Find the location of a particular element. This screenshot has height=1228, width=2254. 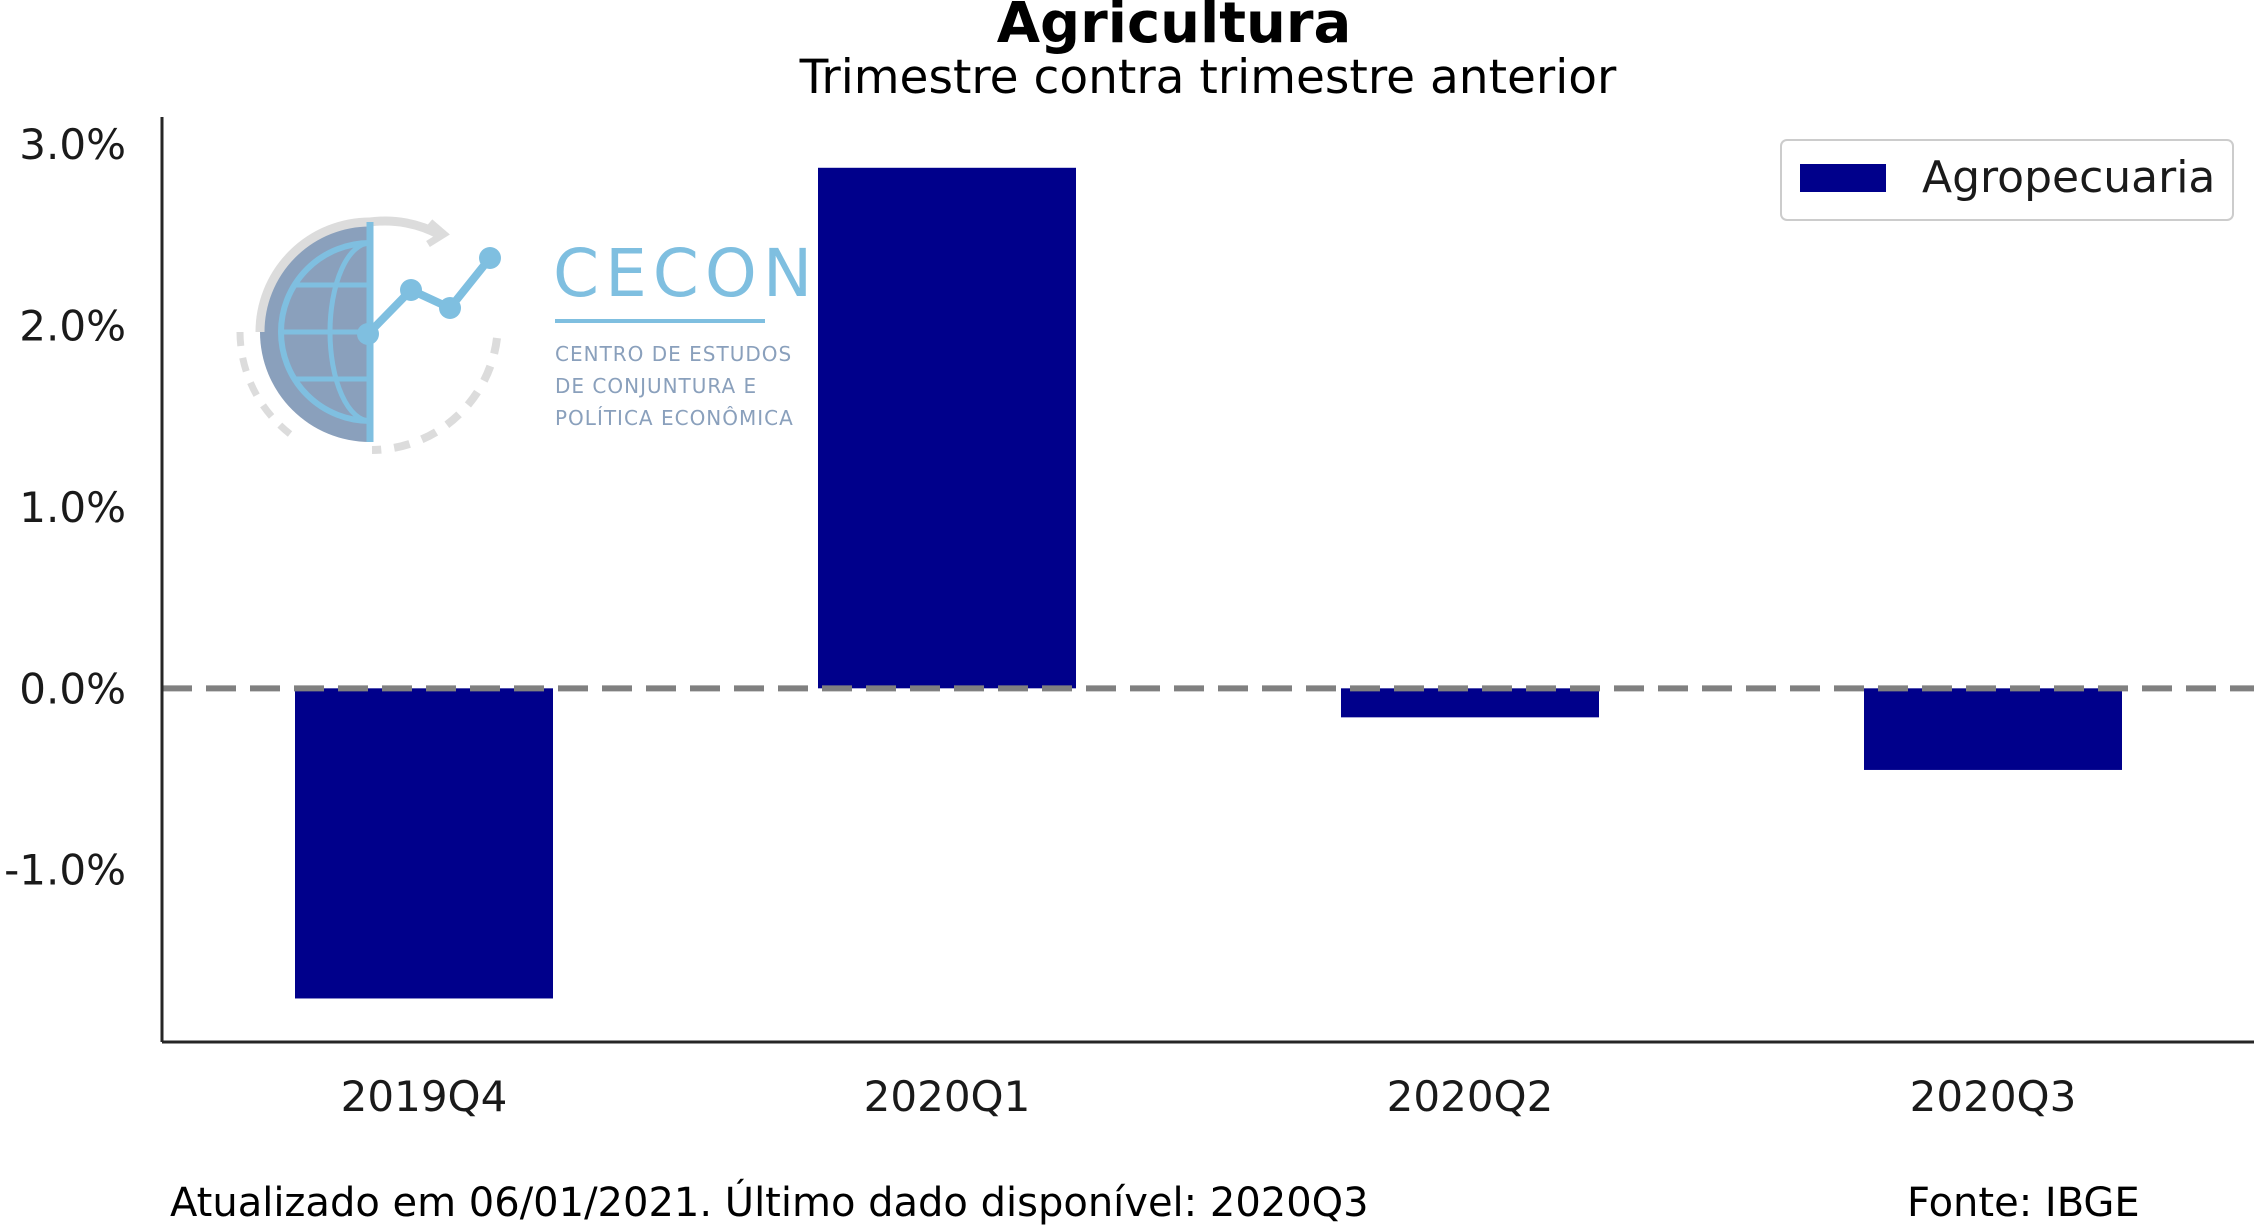

y-tick-label: 1.0% is located at coordinates (72, 507).